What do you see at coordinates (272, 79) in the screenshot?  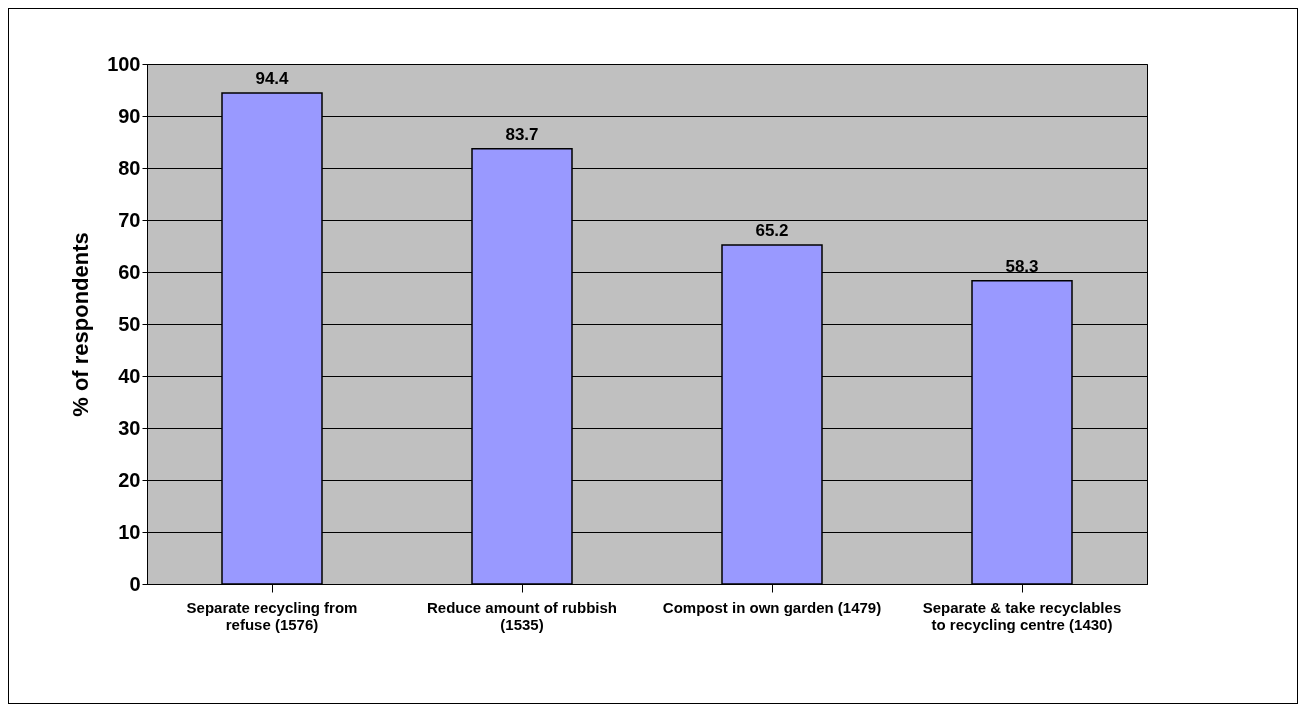 I see `data-label: 94.4` at bounding box center [272, 79].